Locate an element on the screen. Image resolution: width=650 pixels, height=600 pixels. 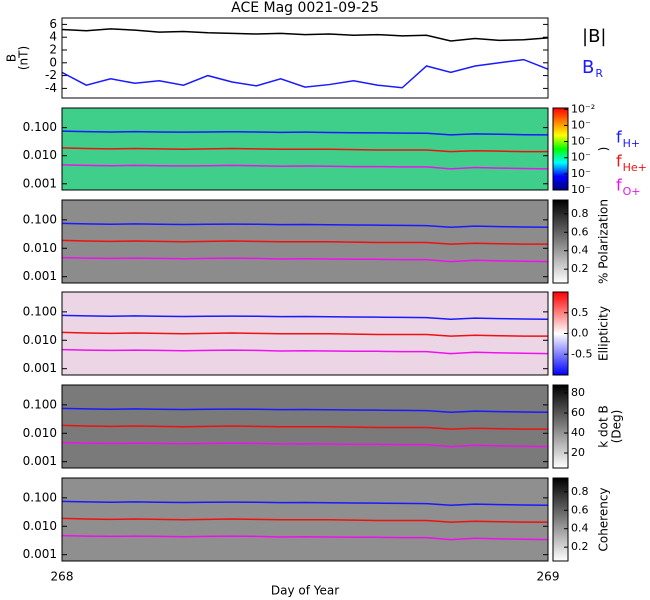
y-tick-label: 2 is located at coordinates (53, 50).